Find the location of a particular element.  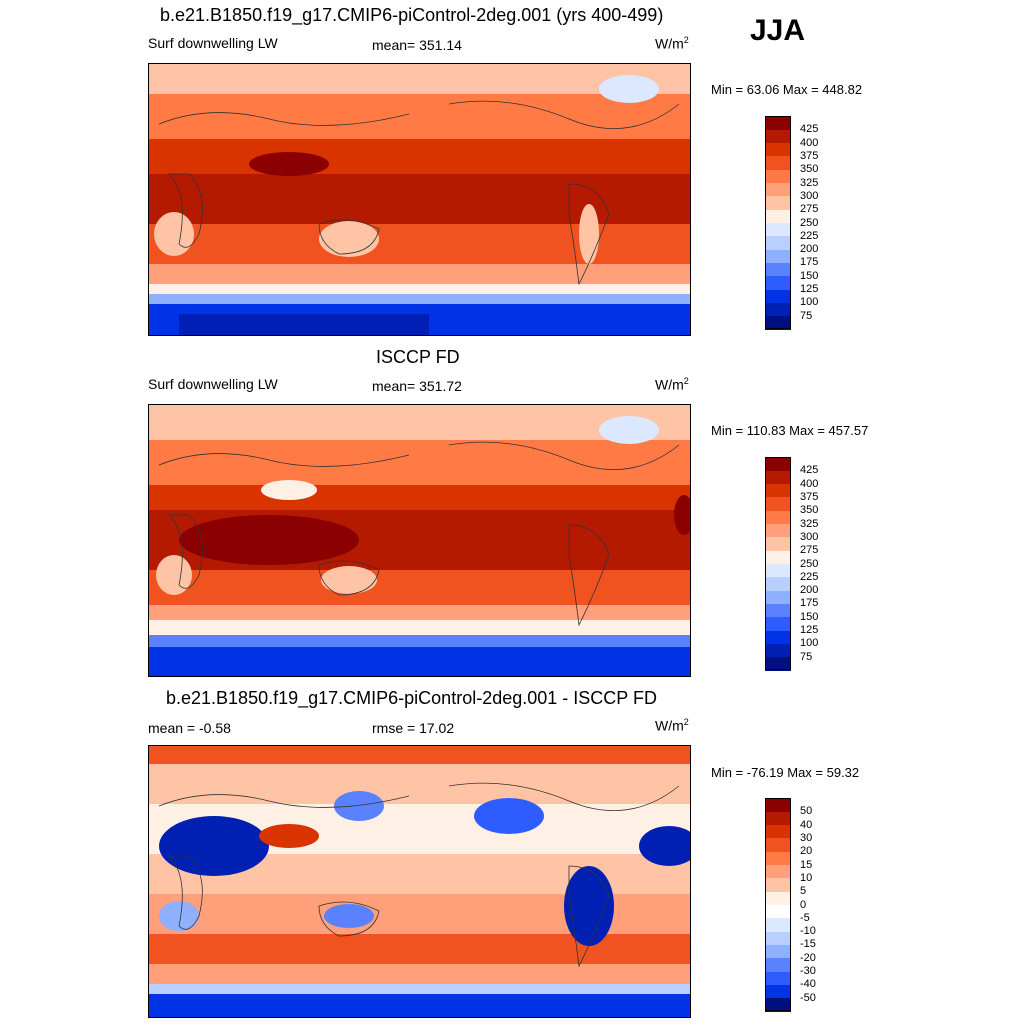

panel1-colorbar-box is located at coordinates (778, 222).